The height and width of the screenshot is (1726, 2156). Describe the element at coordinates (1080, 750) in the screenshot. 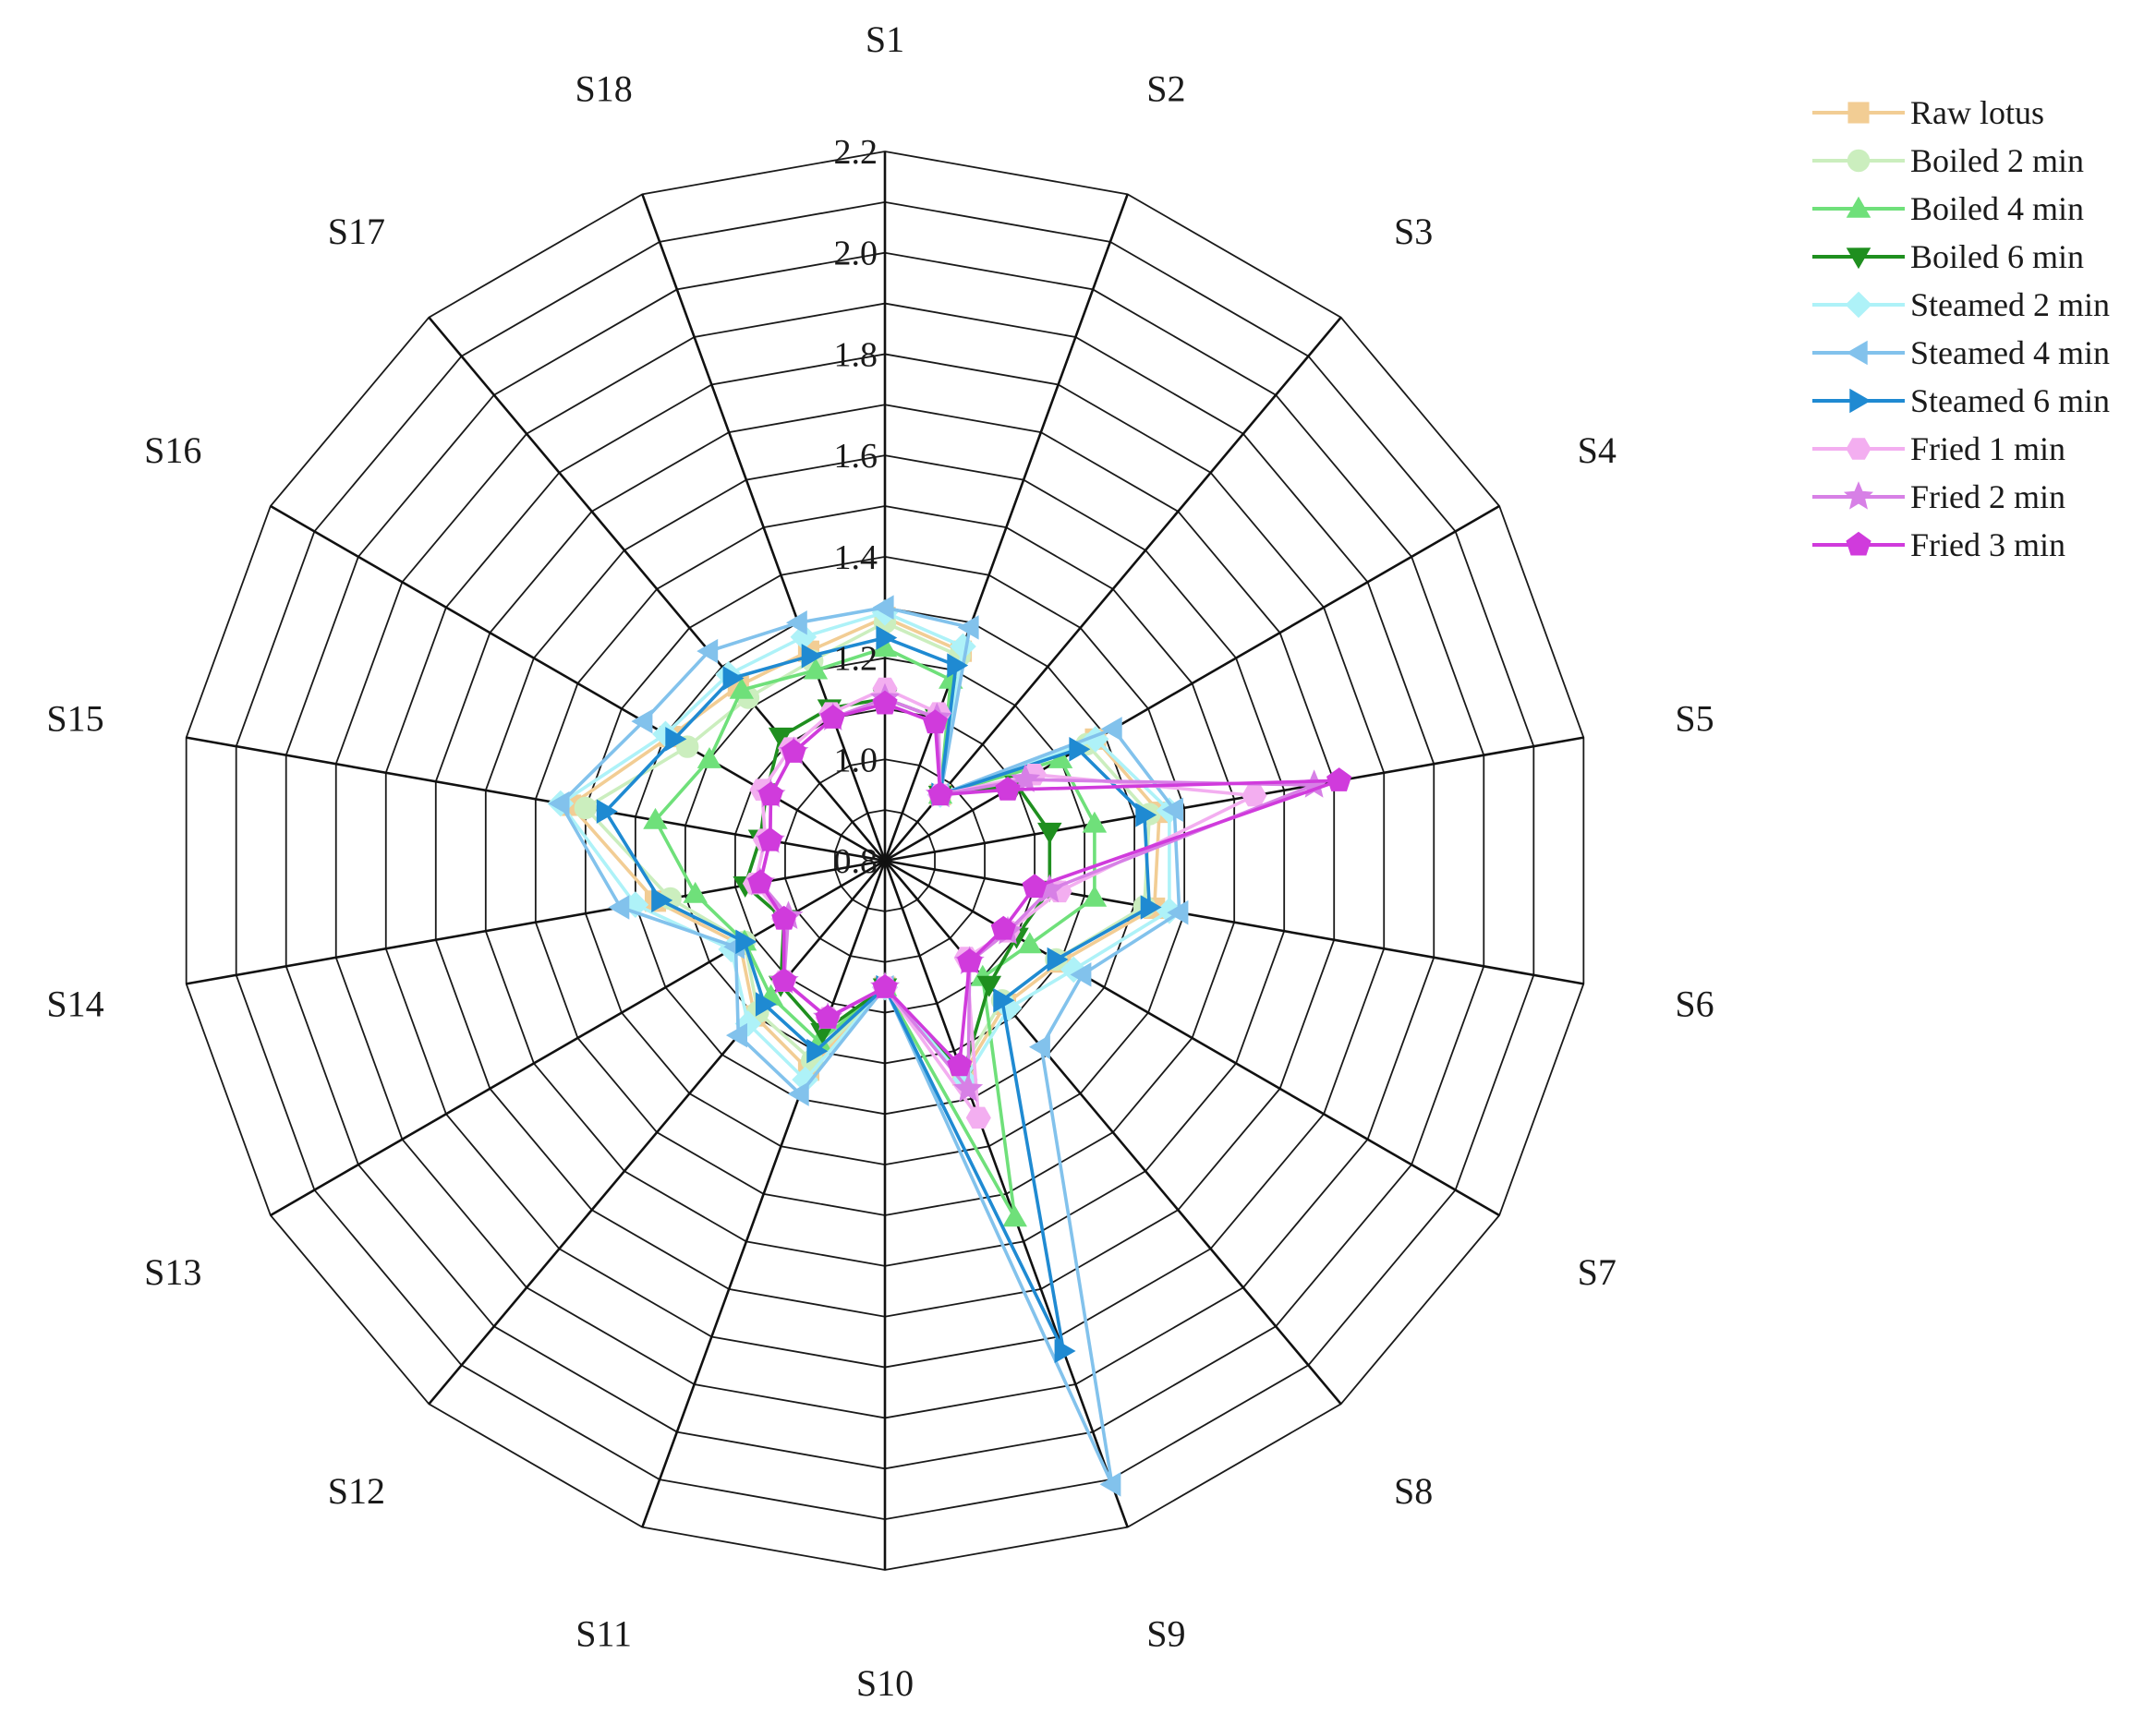

I see `data-point-steamed-6-min-s4` at that location.